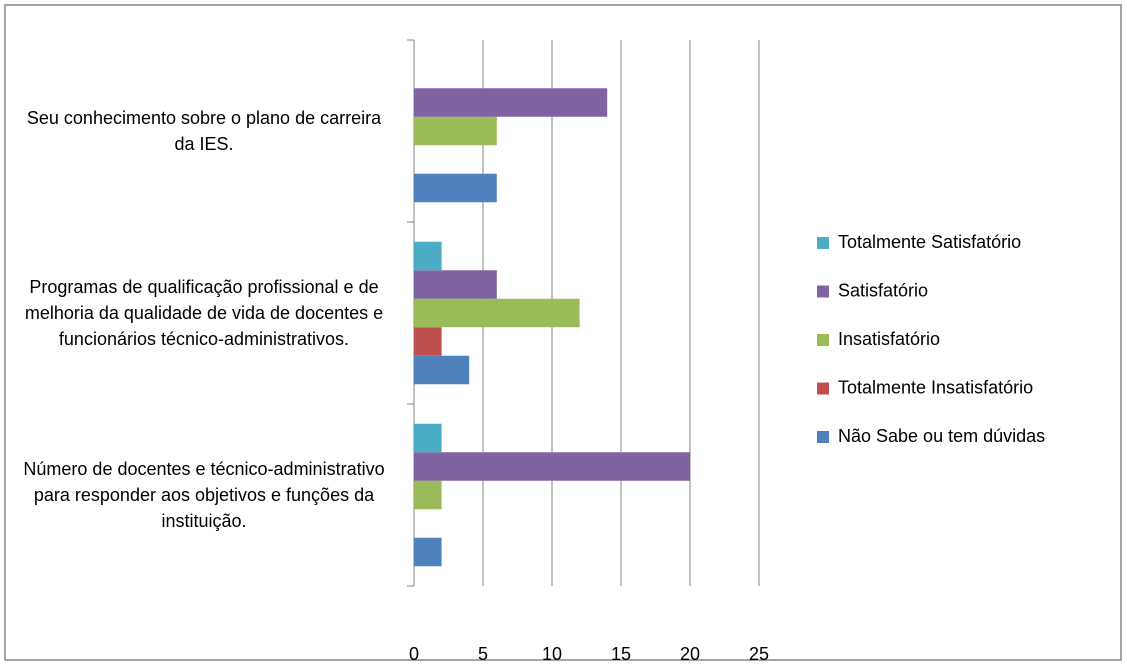  What do you see at coordinates (941, 436) in the screenshot?
I see `legend-label: Não Sabe ou tem dúvidas` at bounding box center [941, 436].